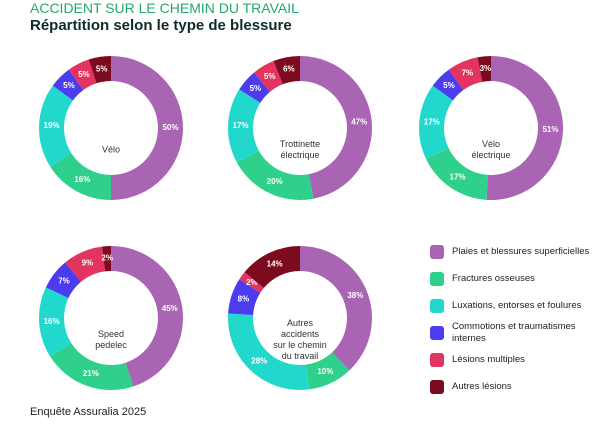 The width and height of the screenshot is (611, 427). I want to click on value-label: 51%, so click(550, 129).